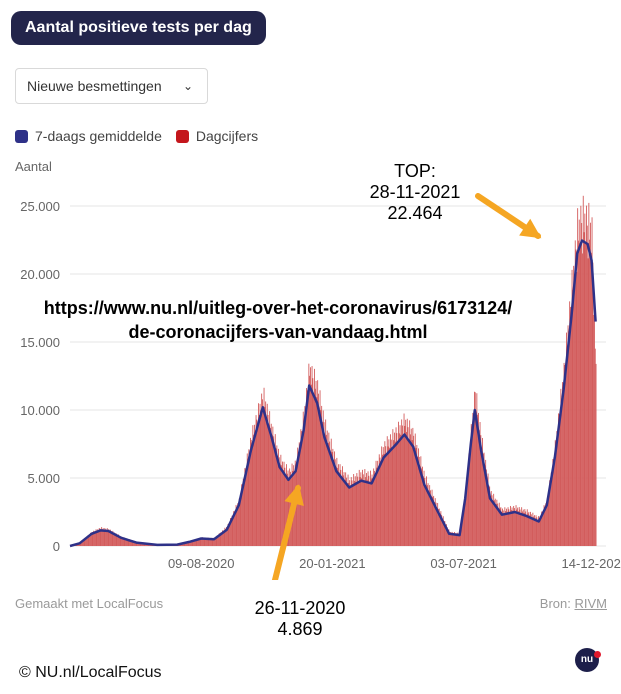 The width and height of the screenshot is (621, 694). Describe the element at coordinates (587, 659) in the screenshot. I see `nu-logo-text: nu` at that location.